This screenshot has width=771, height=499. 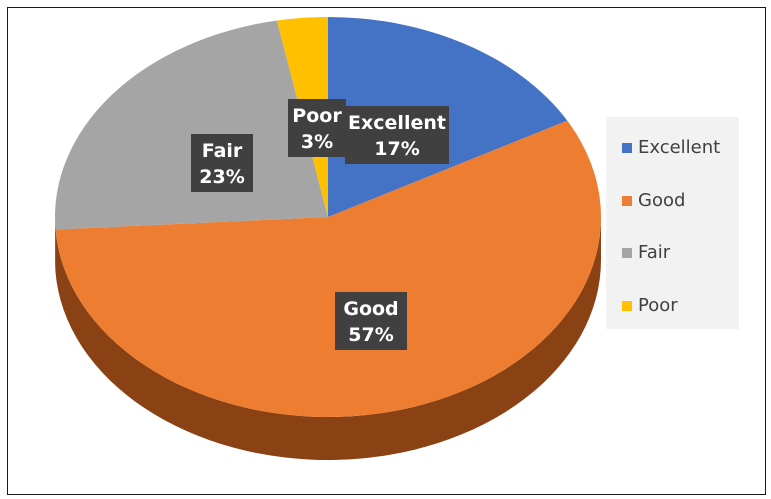 What do you see at coordinates (627, 305) in the screenshot?
I see `legend-swatch-poor` at bounding box center [627, 305].